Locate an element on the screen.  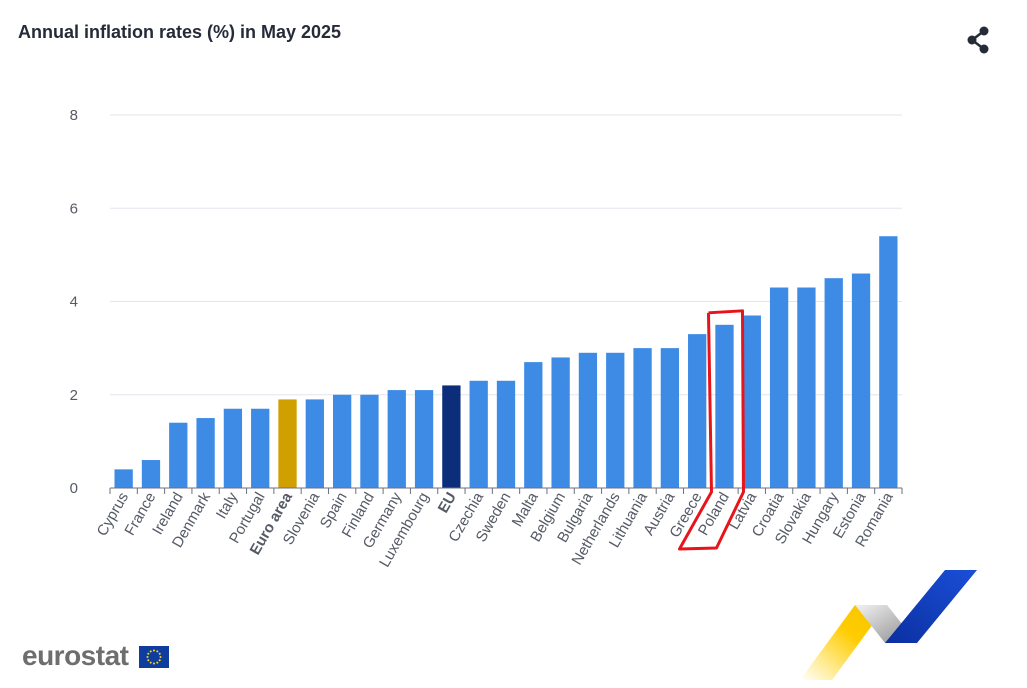
y-tick-label: 4 is located at coordinates (74, 302).